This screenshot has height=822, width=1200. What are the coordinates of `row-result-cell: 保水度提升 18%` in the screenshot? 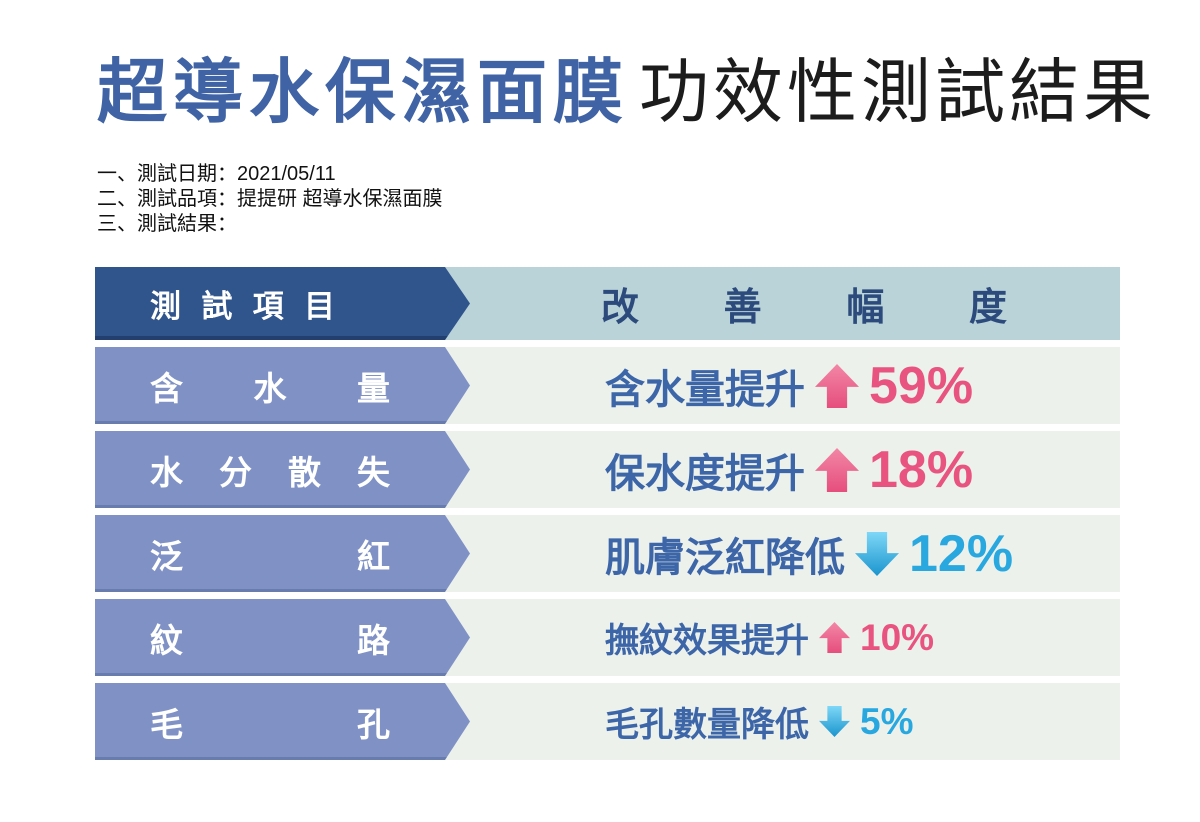 It's located at (782, 469).